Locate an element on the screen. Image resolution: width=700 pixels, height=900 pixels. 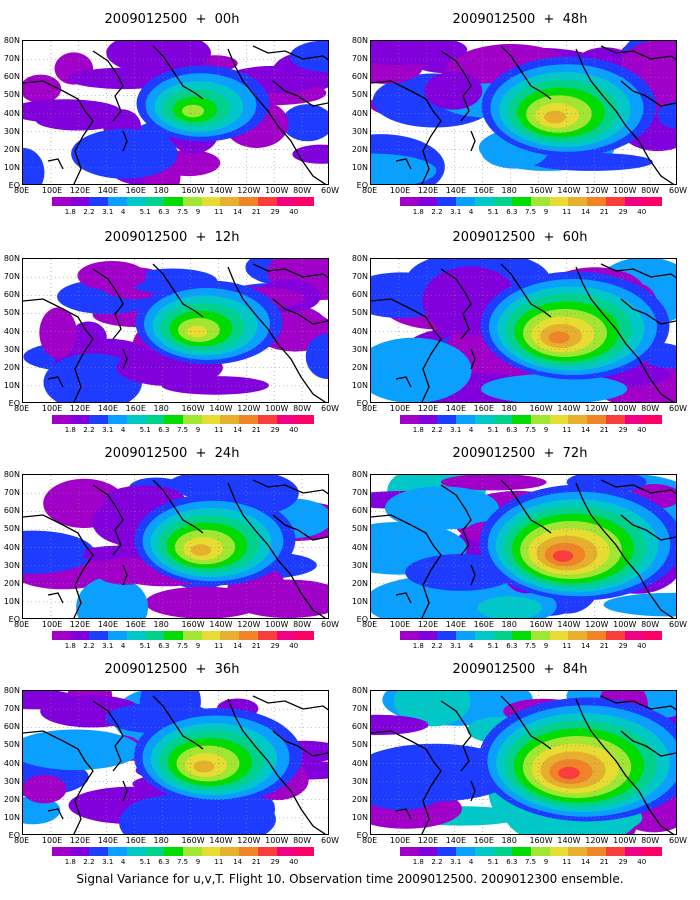
lon-label: 140W is located at coordinates (221, 840).